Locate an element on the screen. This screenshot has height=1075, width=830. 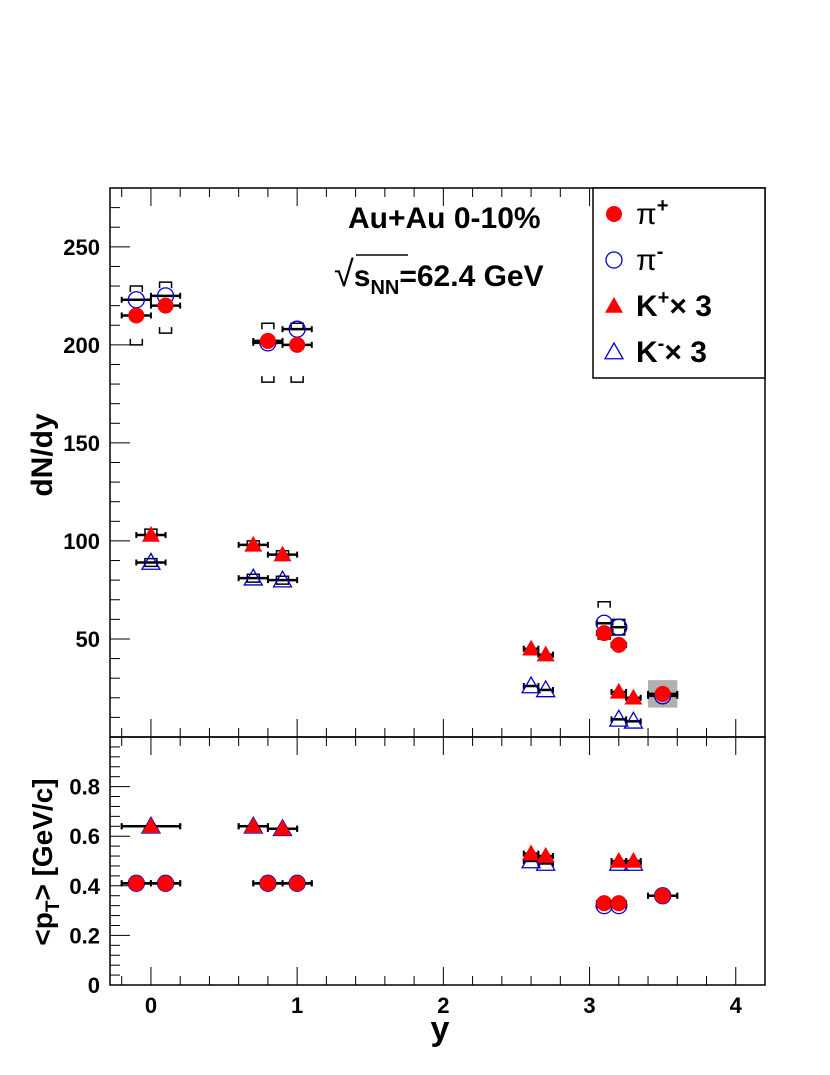
annotation-line1: Au+Au 0-10% is located at coordinates (444, 218).